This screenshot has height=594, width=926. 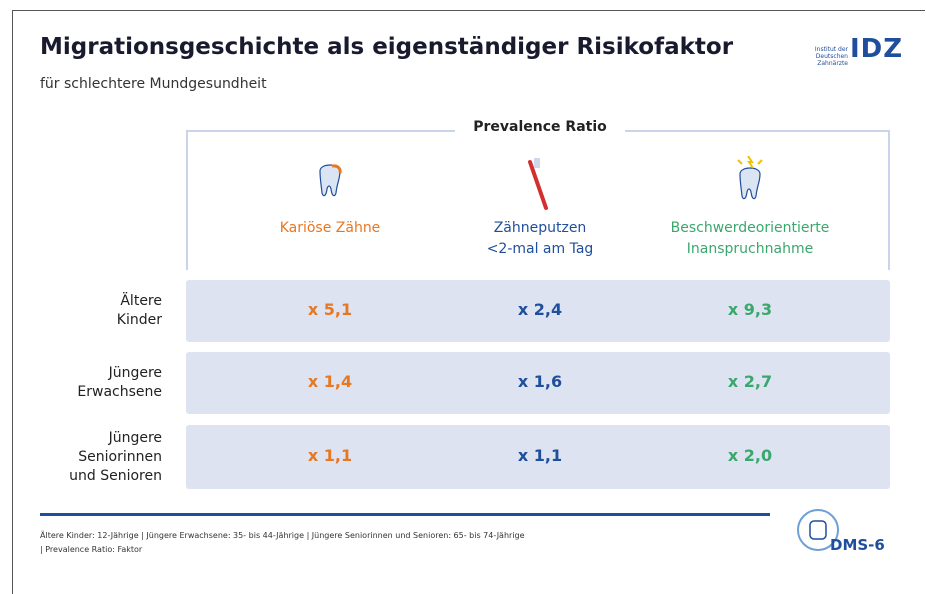 I want to click on pain-tooth-icon, so click(x=750, y=177).